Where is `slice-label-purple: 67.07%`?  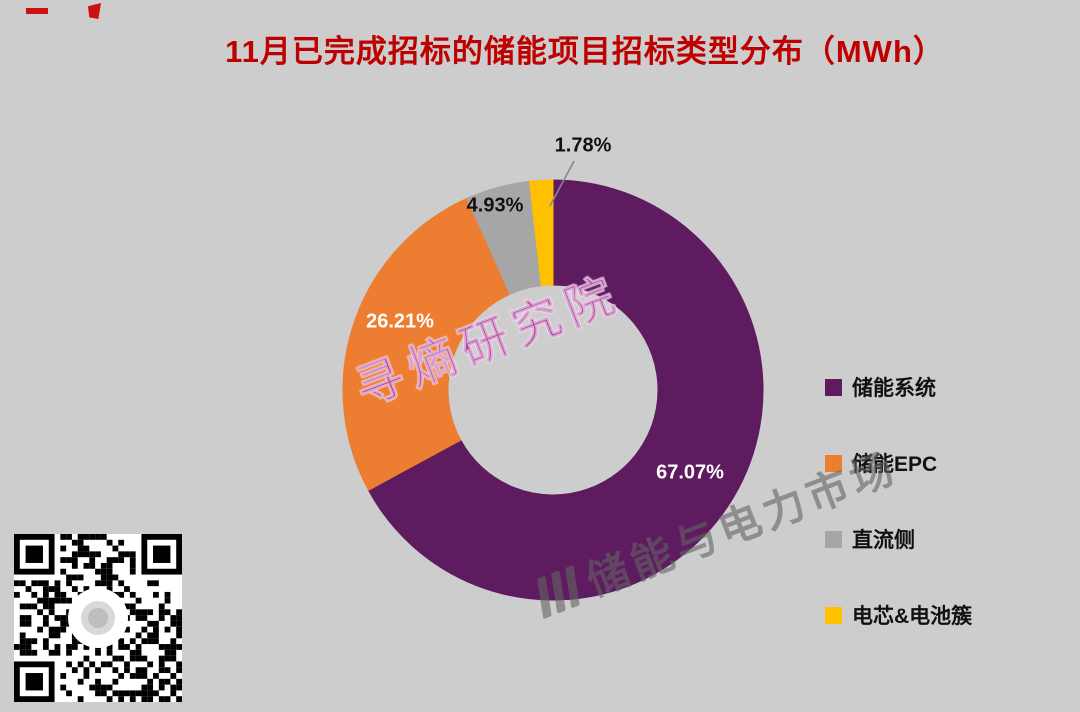 slice-label-purple: 67.07% is located at coordinates (690, 472).